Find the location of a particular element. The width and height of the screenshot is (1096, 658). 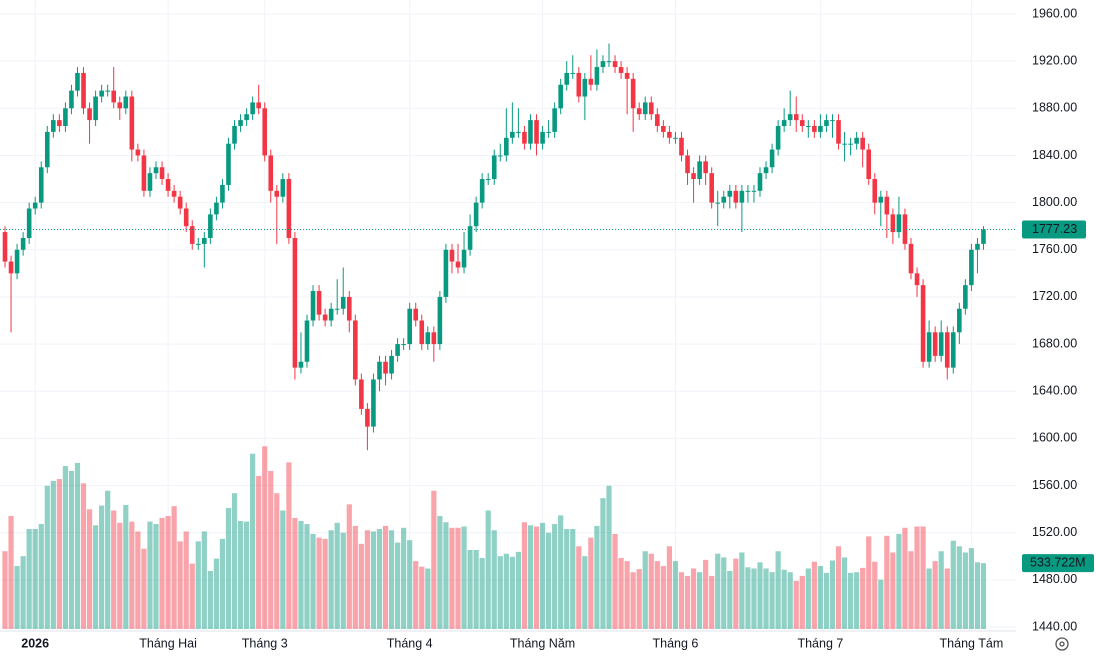

x-tick-label: Tháng Hai is located at coordinates (168, 643).